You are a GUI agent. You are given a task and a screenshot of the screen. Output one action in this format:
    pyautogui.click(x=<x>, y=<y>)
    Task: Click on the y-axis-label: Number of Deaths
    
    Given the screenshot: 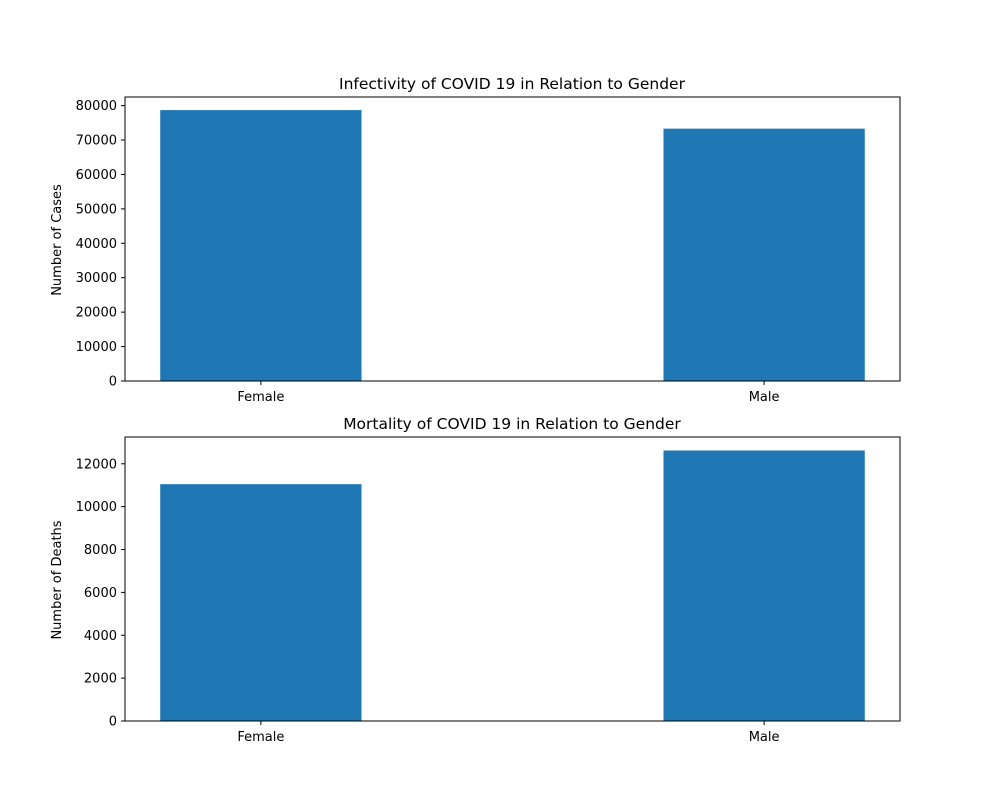 What is the action you would take?
    pyautogui.click(x=57, y=579)
    